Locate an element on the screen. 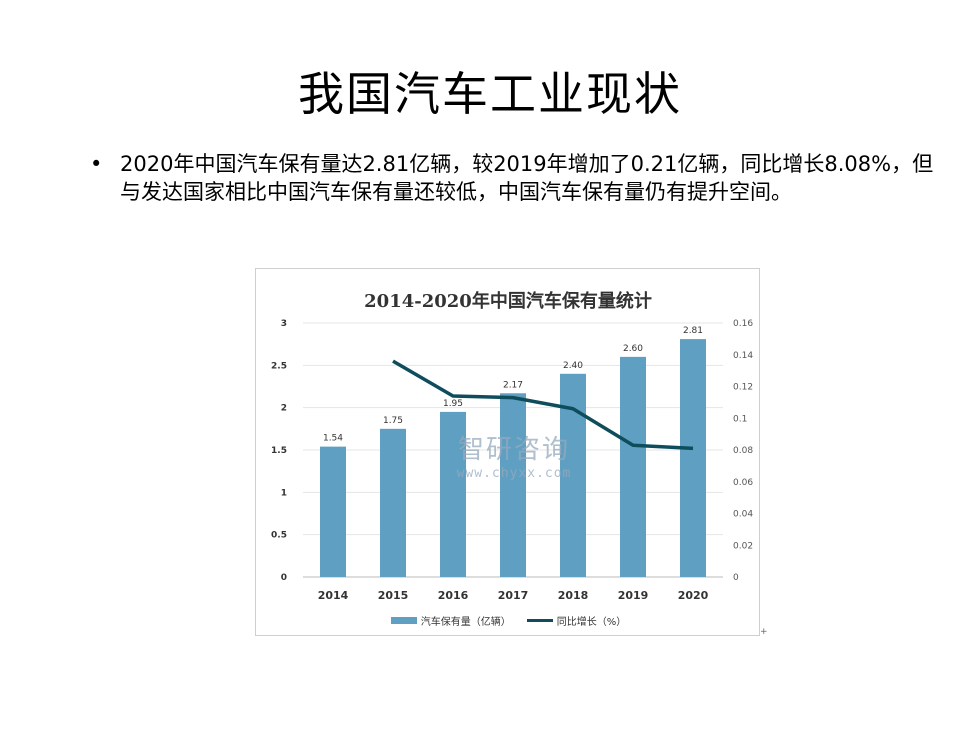 This screenshot has width=980, height=735. legend-item-bar: 汽车保有量（亿辆） is located at coordinates (450, 620).